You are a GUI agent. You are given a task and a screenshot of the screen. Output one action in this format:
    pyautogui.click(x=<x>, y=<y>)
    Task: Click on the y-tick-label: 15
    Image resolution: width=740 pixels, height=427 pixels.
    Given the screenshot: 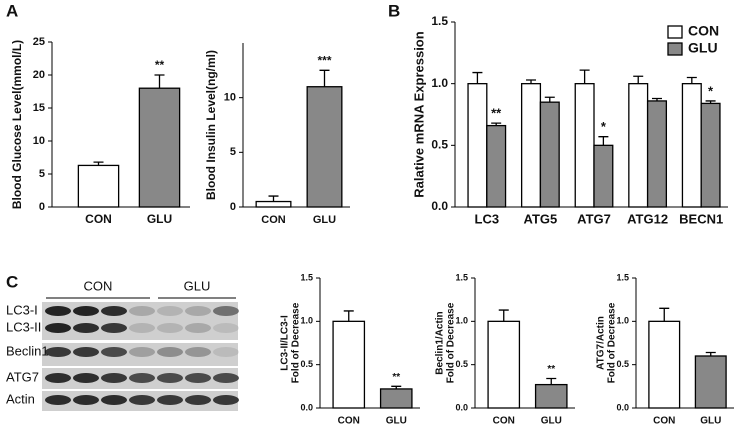 What is the action you would take?
    pyautogui.click(x=39, y=108)
    